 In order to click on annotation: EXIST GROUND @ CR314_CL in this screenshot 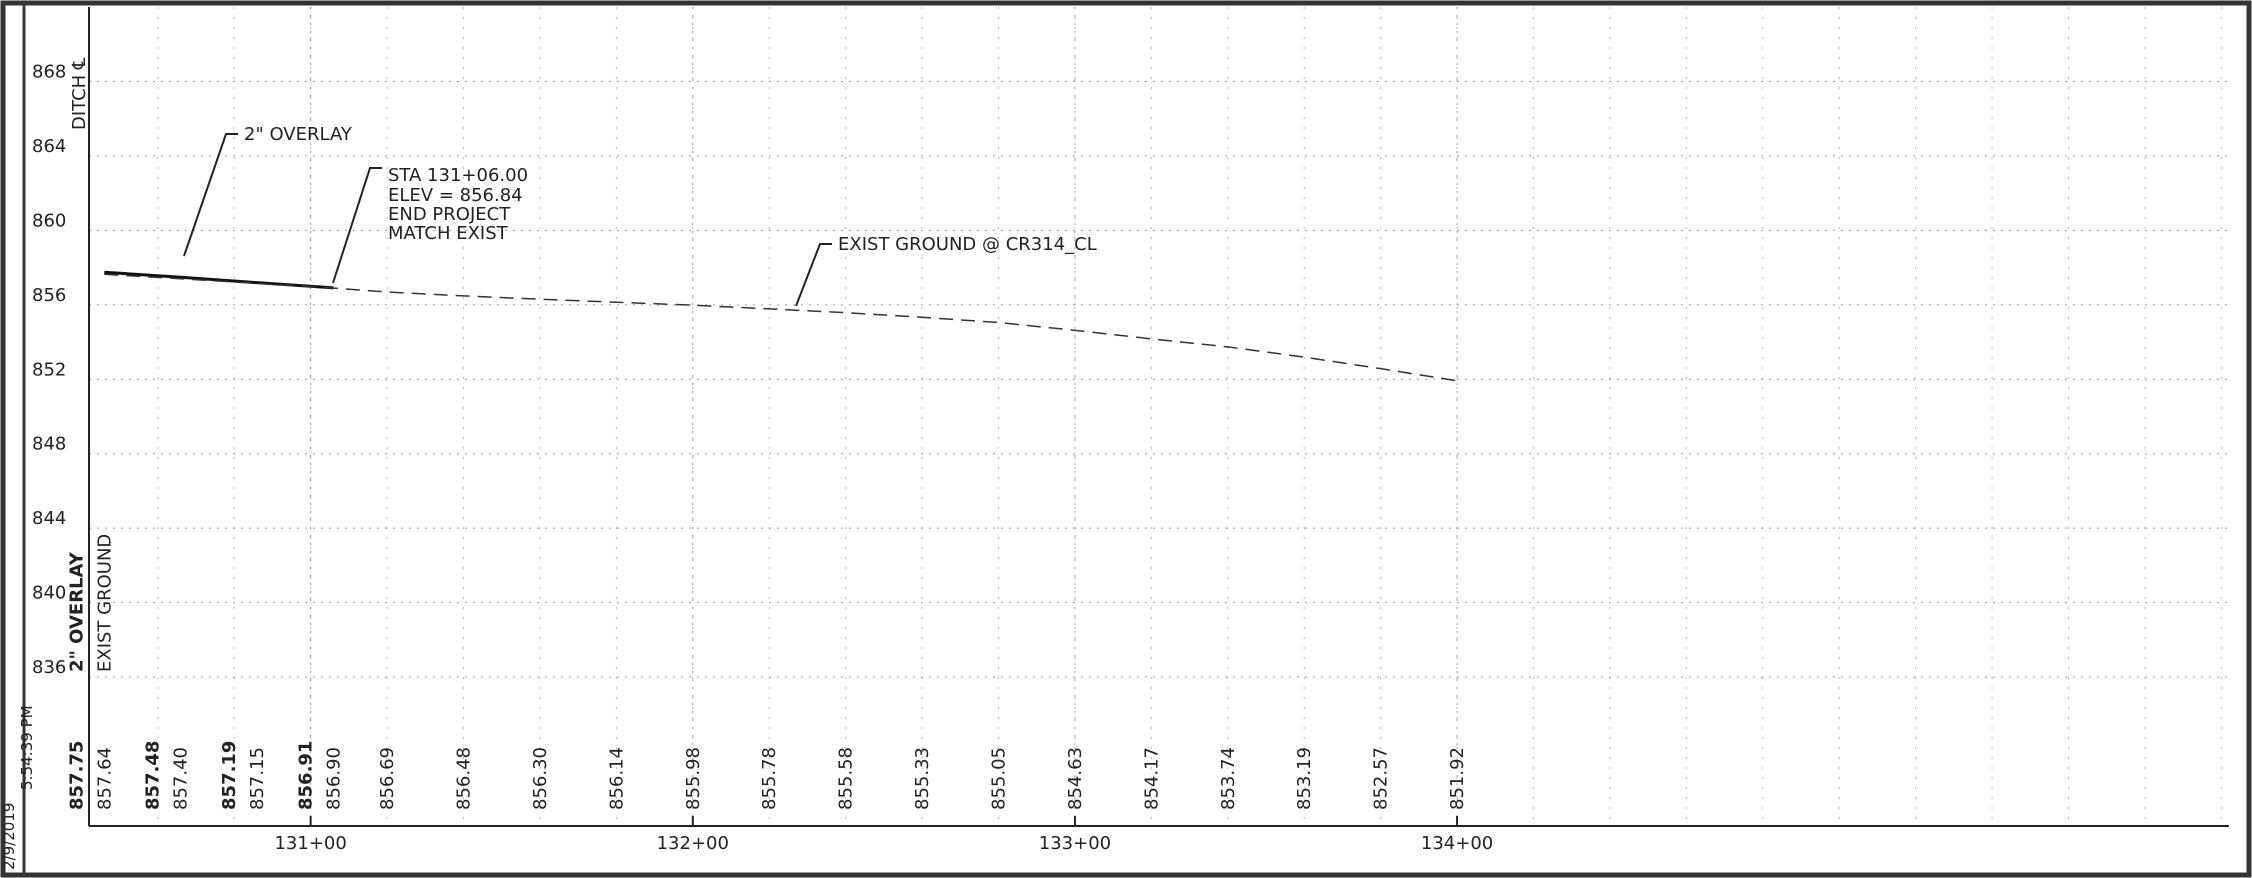, I will do `click(967, 244)`.